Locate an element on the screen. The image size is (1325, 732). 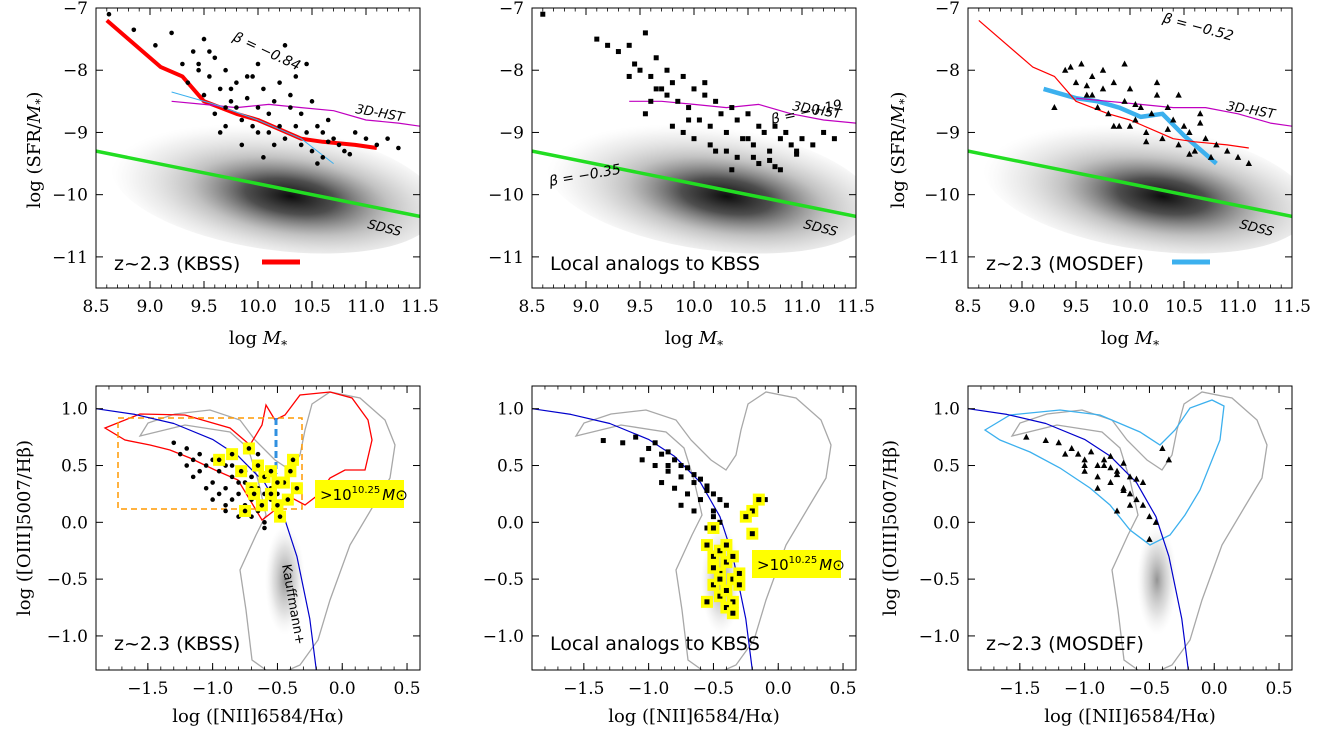
y-tick-label: −9 is located at coordinates (947, 133).